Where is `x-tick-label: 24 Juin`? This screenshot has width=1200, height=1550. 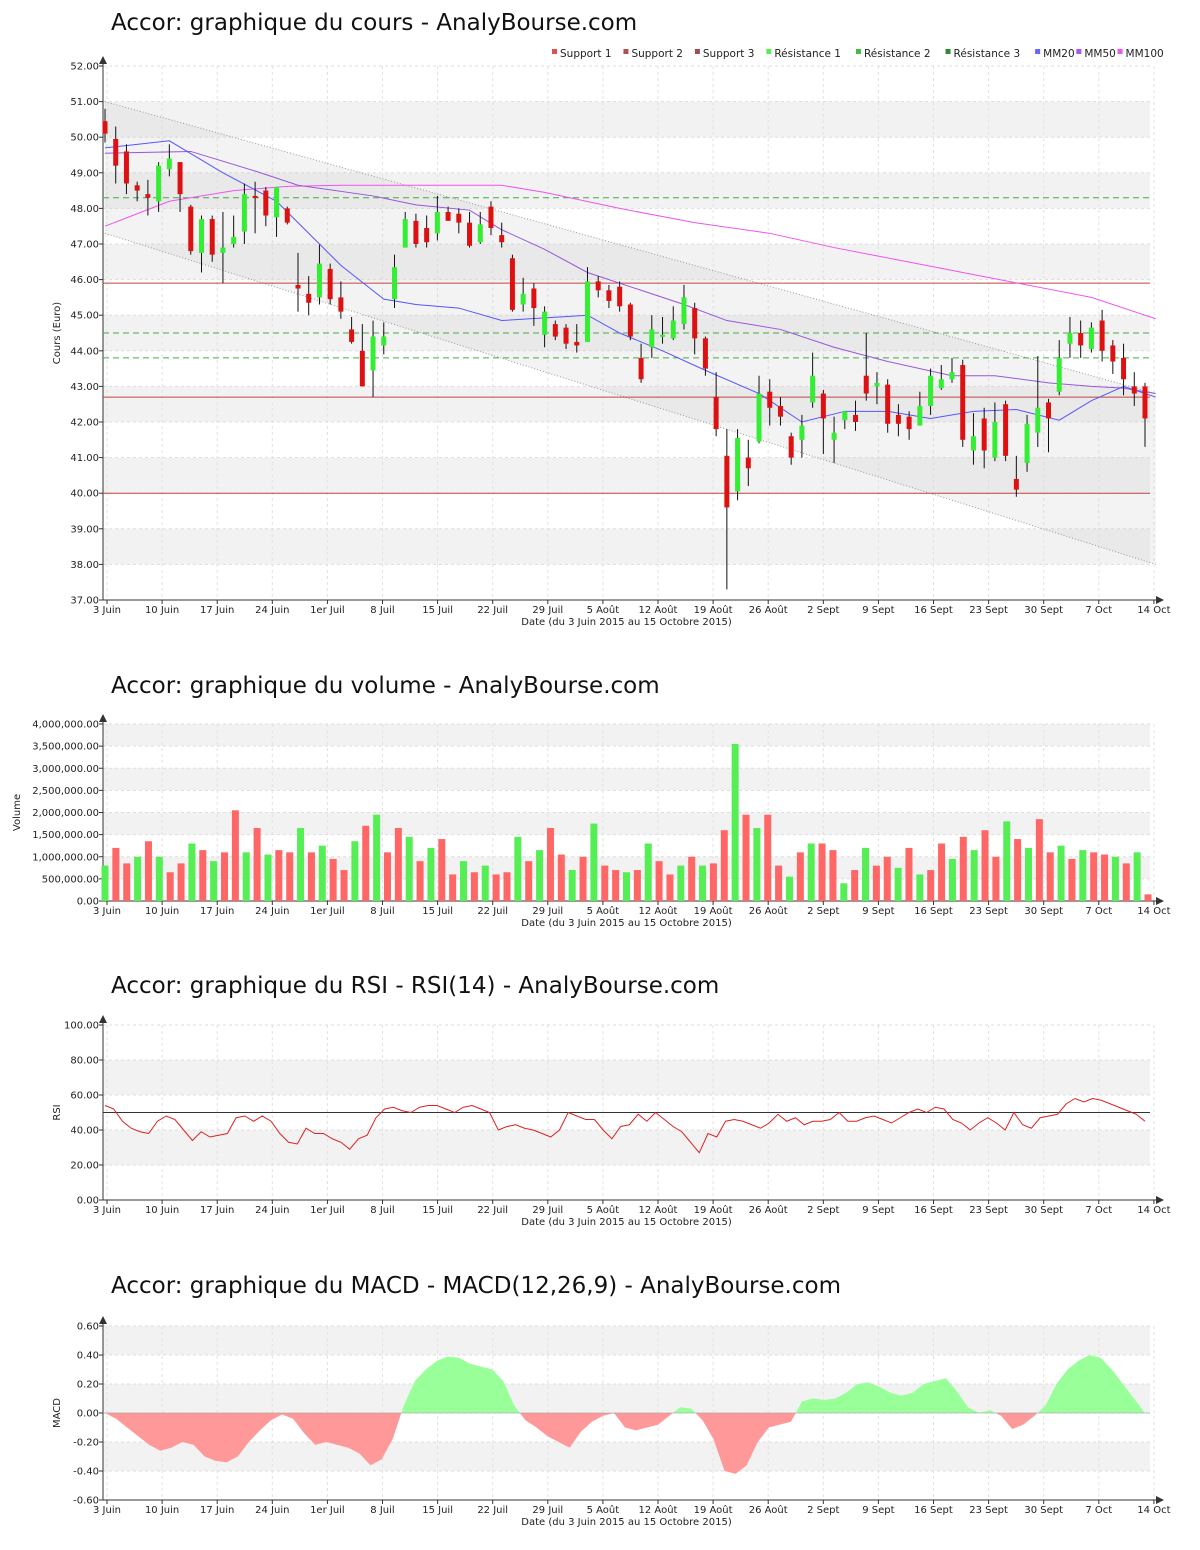
x-tick-label: 24 Juin is located at coordinates (272, 911).